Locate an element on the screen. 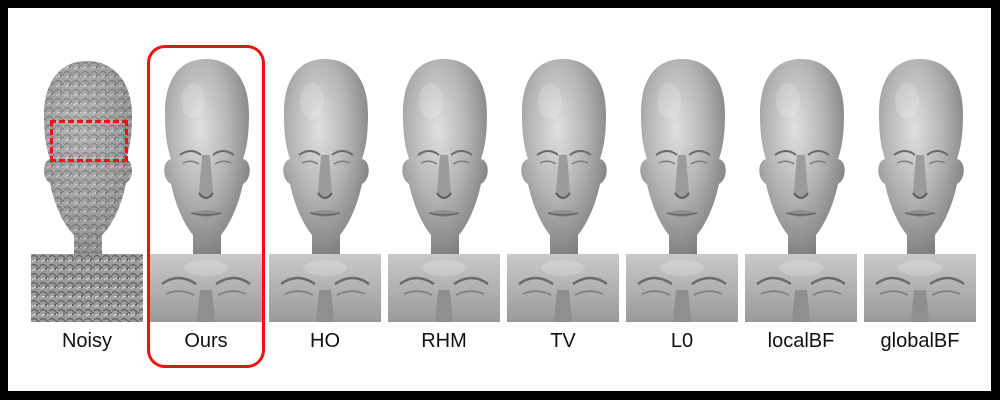 The height and width of the screenshot is (400, 1000). tv-head-image is located at coordinates (564, 159).